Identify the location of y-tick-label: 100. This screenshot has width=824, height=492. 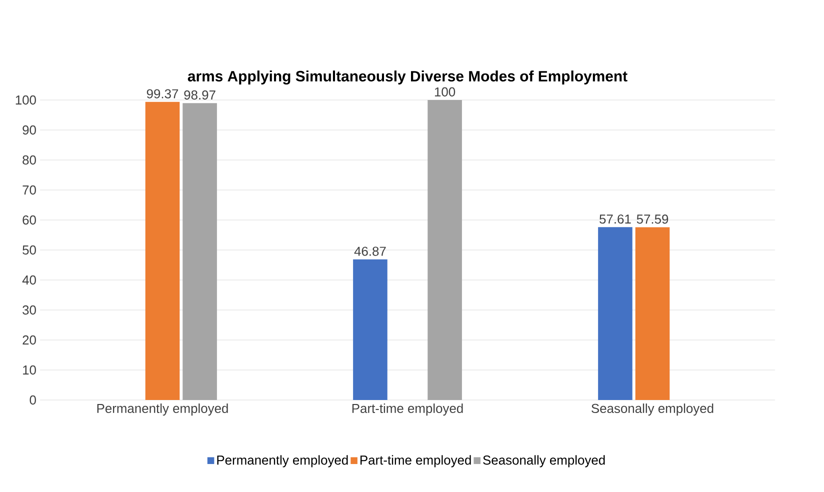
(26, 100).